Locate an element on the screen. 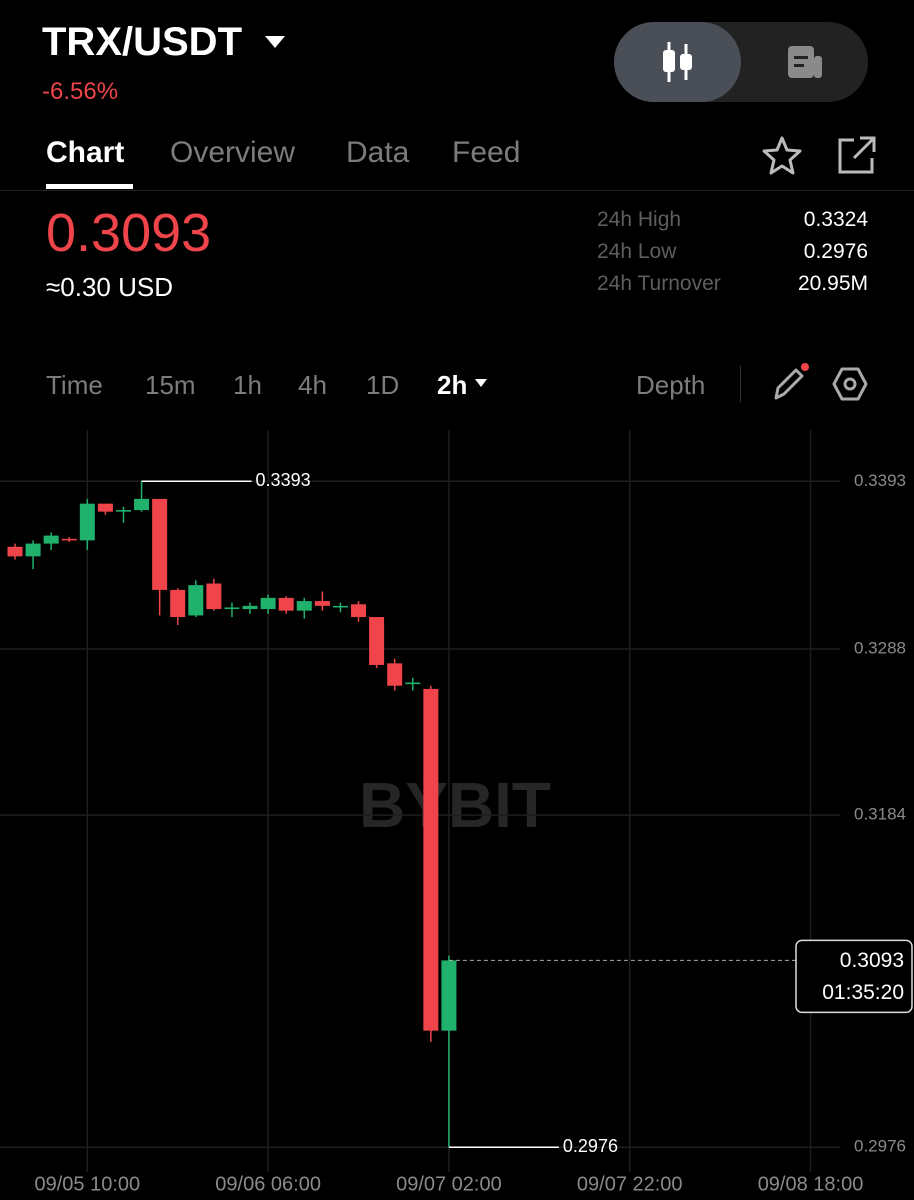 This screenshot has width=914, height=1200. min-label: 0.2976 is located at coordinates (590, 1146).